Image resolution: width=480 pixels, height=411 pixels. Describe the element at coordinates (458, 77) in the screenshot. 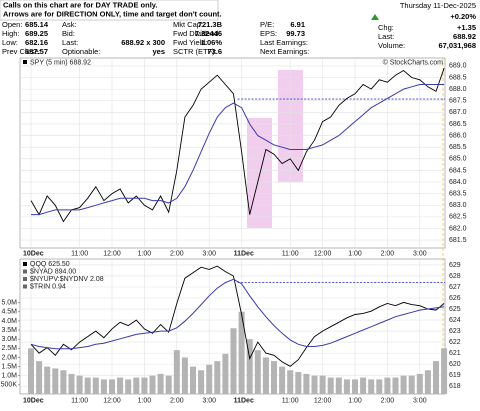

I see `y-tick-label: 688.5` at that location.